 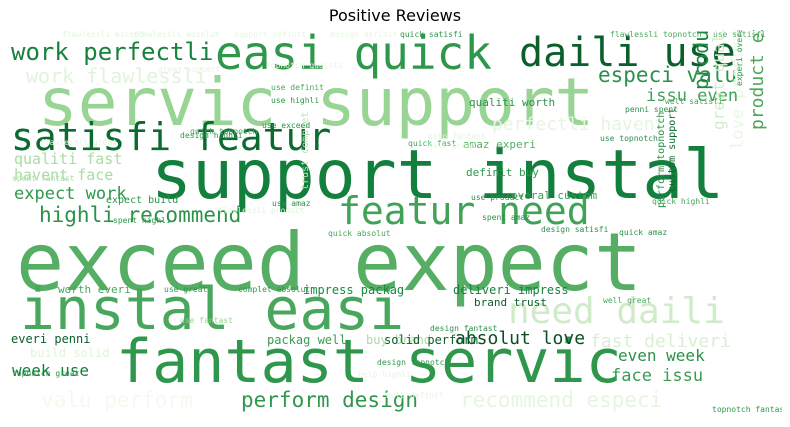 I want to click on word-33: deliveri impress, so click(x=511, y=290).